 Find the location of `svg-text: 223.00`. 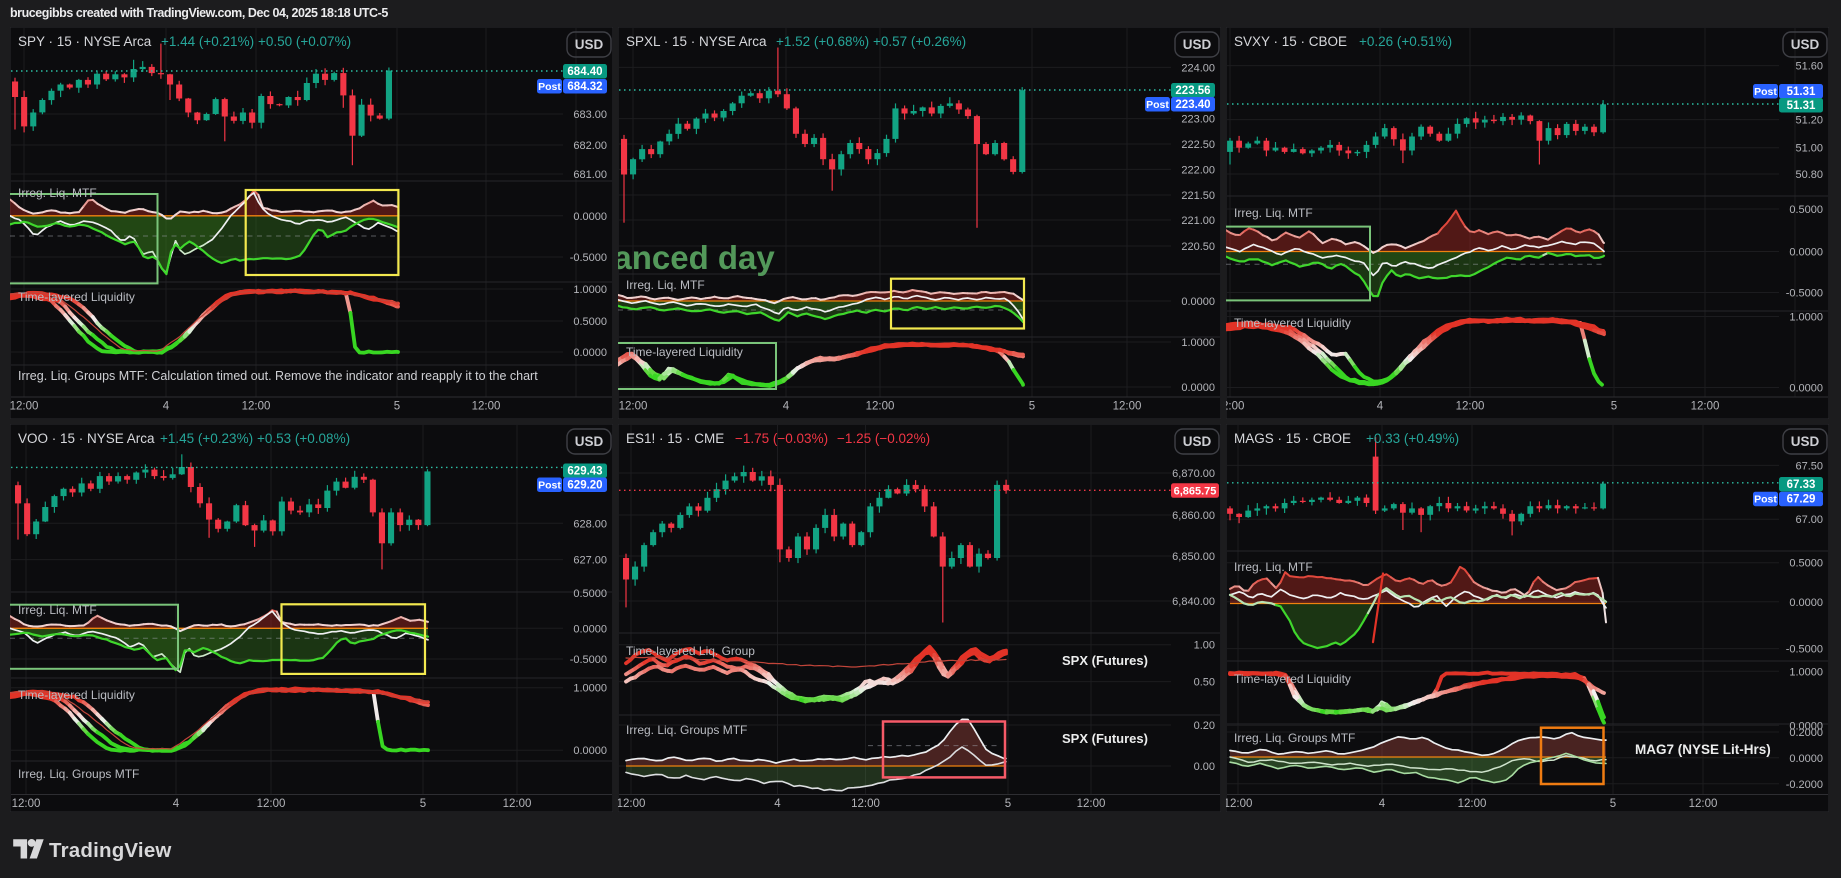

svg-text: 223.00 is located at coordinates (1198, 120).